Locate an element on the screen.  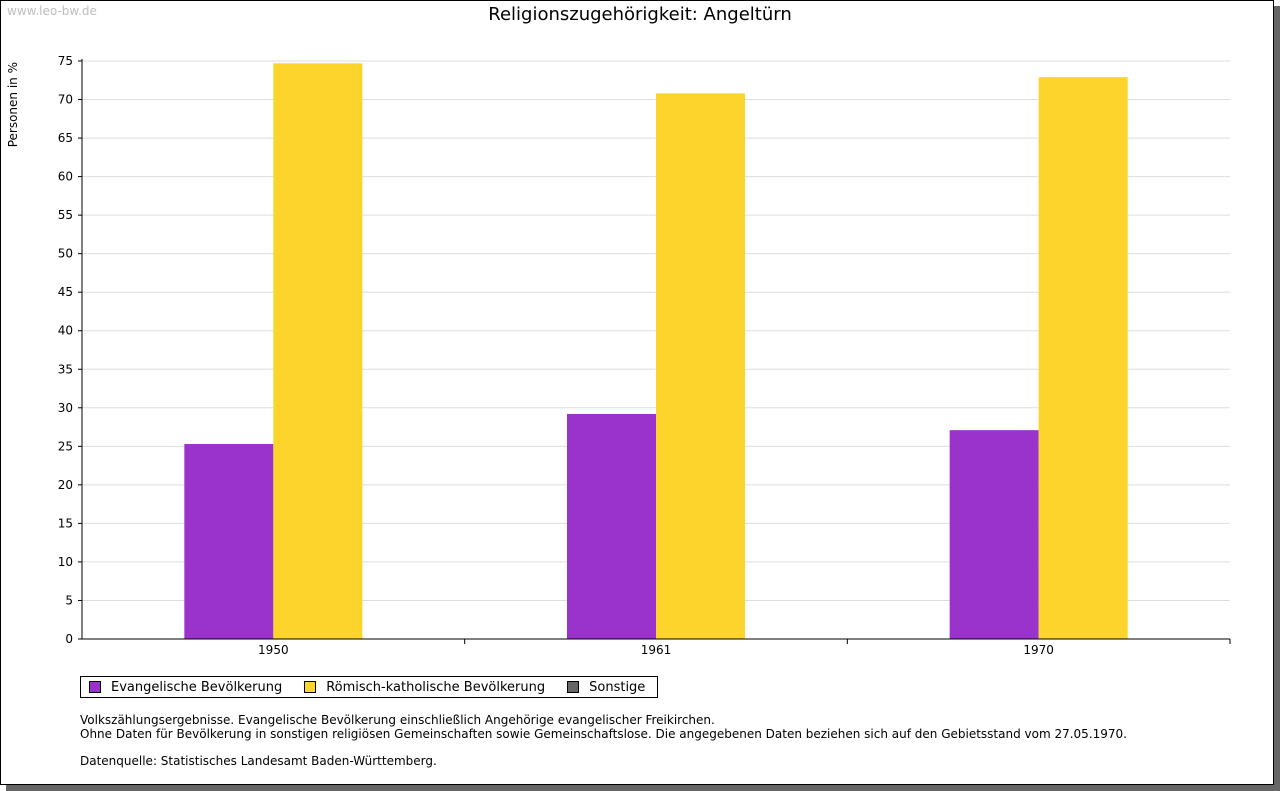
bar-evangelisch-1950 is located at coordinates (229, 541).